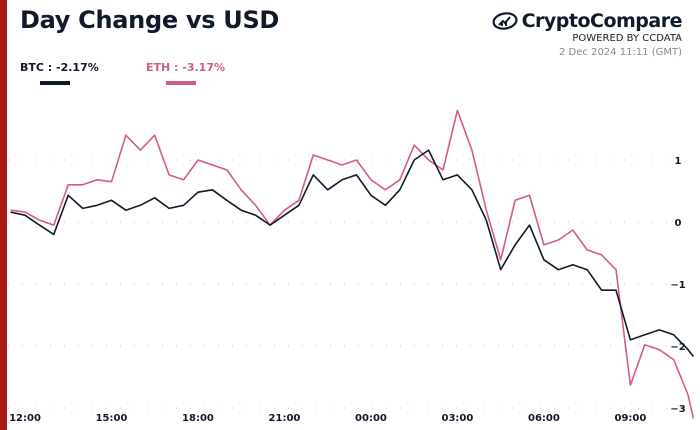  Describe the element at coordinates (678, 223) in the screenshot. I see `y-tick-label: 0` at that location.